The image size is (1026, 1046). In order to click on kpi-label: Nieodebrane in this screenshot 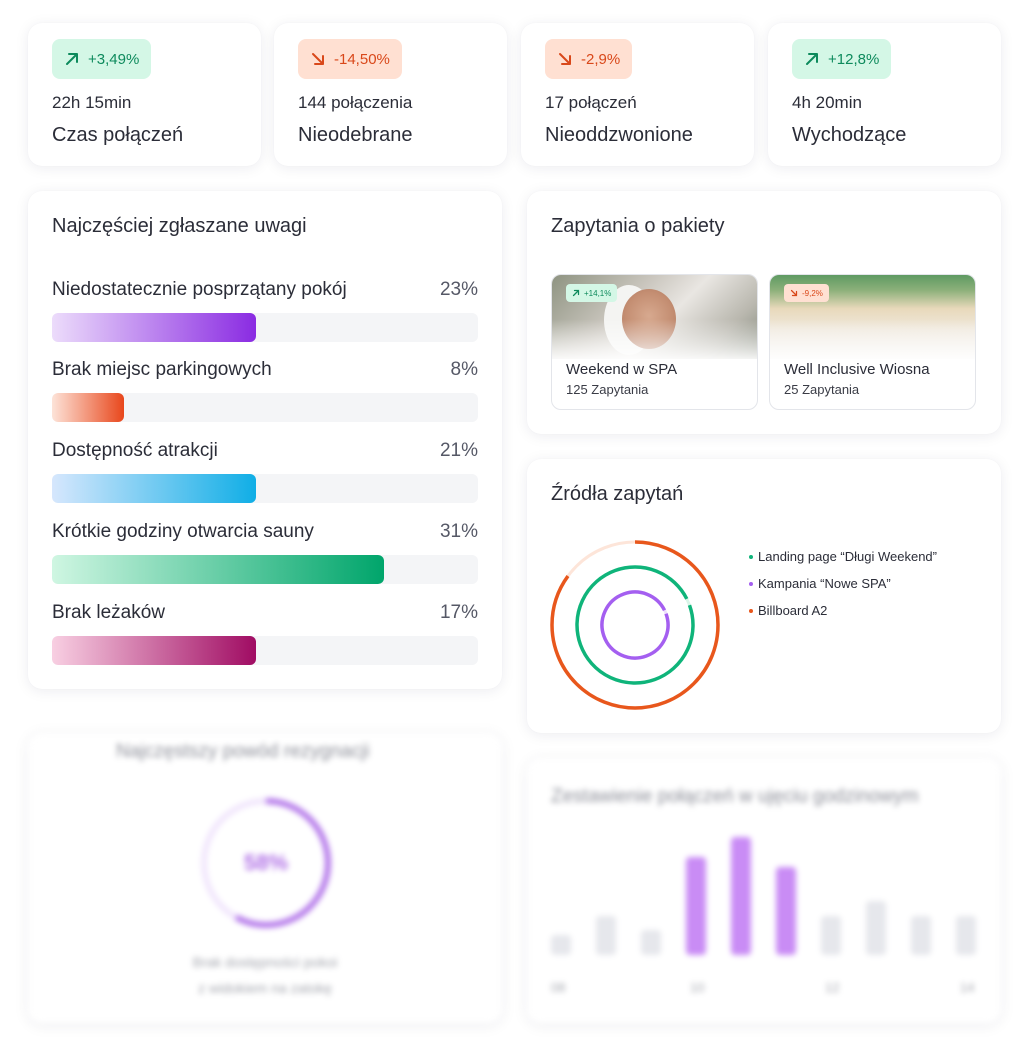, I will do `click(355, 135)`.